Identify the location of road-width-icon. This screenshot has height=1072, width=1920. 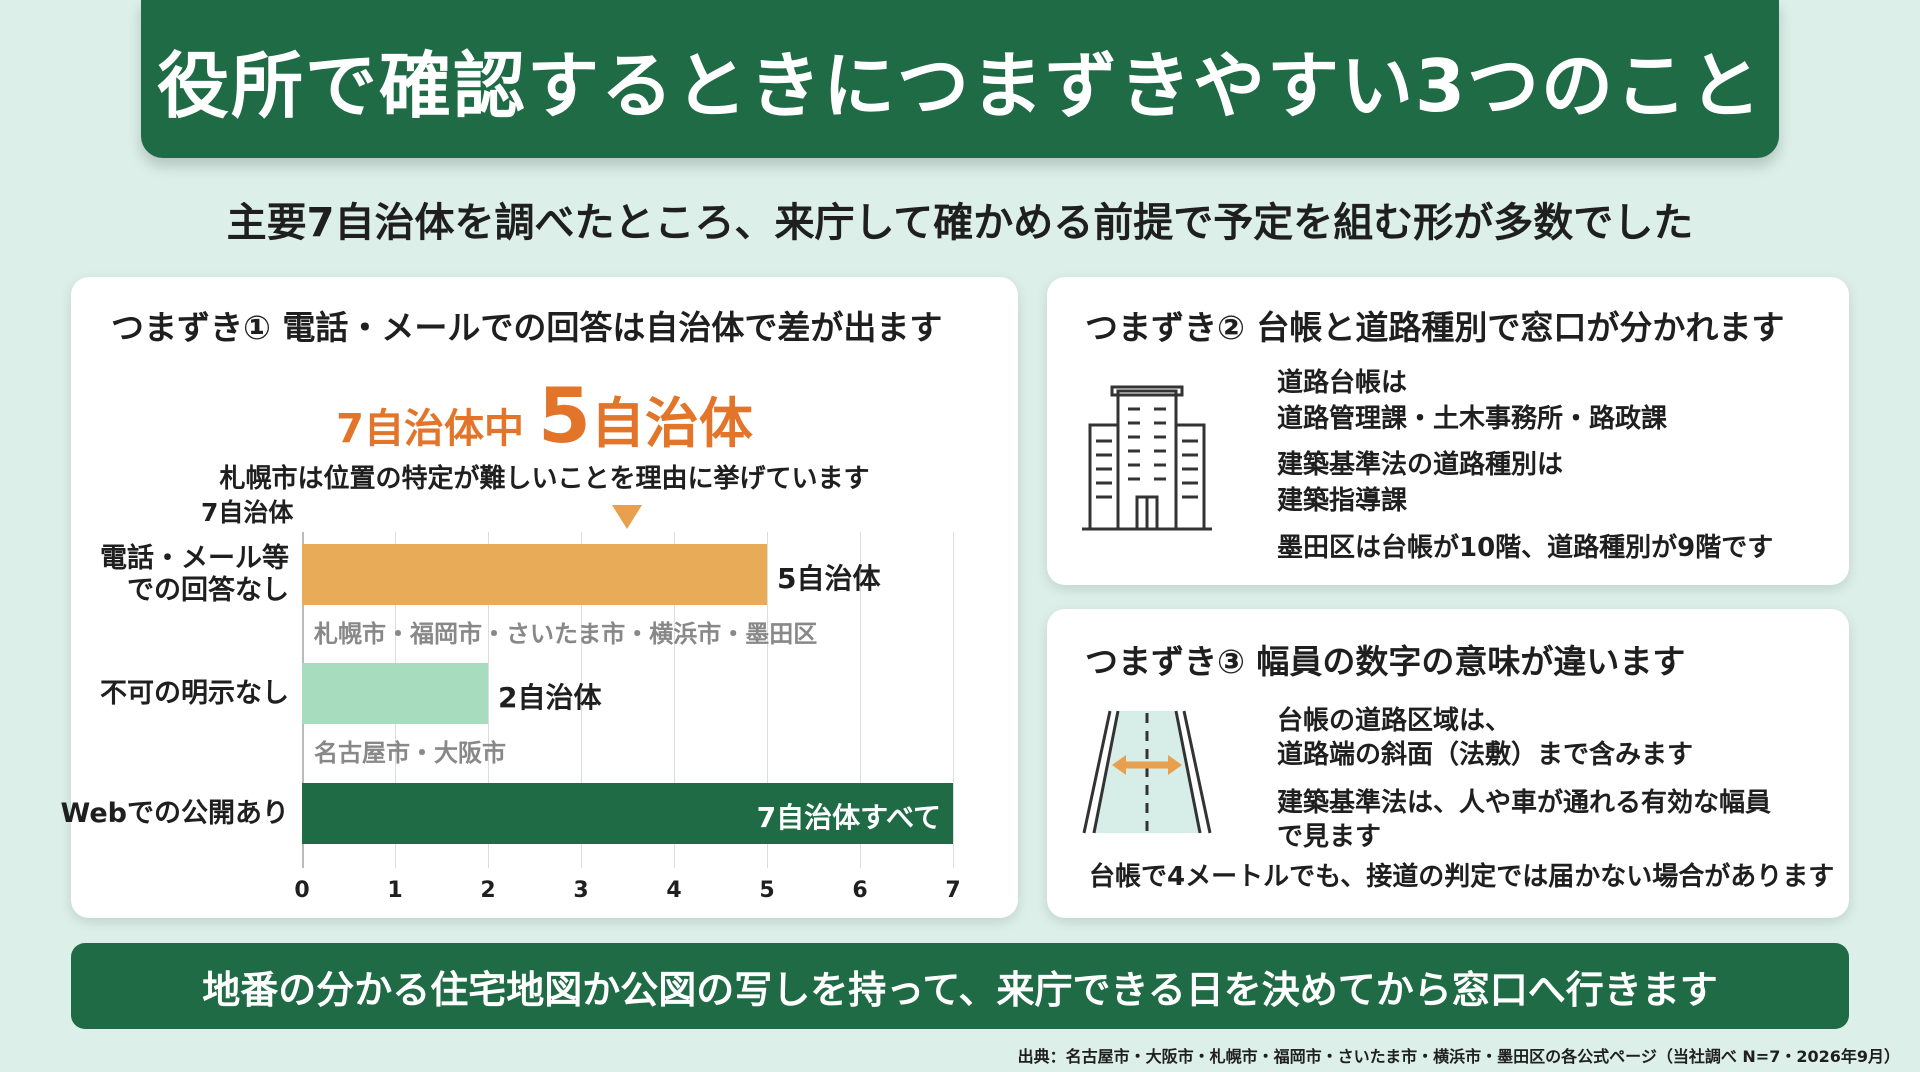
(1147, 772).